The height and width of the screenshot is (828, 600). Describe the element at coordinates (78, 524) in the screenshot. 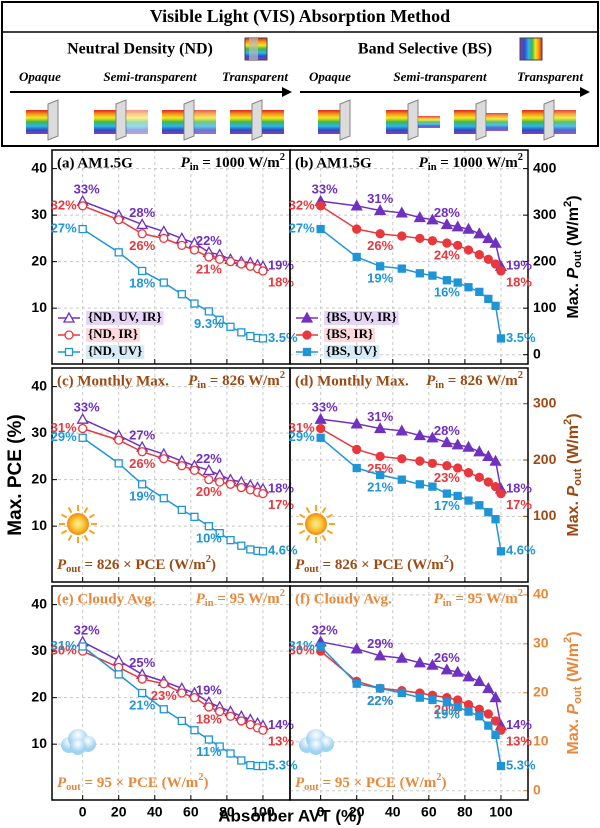

I see `sun-icon` at that location.